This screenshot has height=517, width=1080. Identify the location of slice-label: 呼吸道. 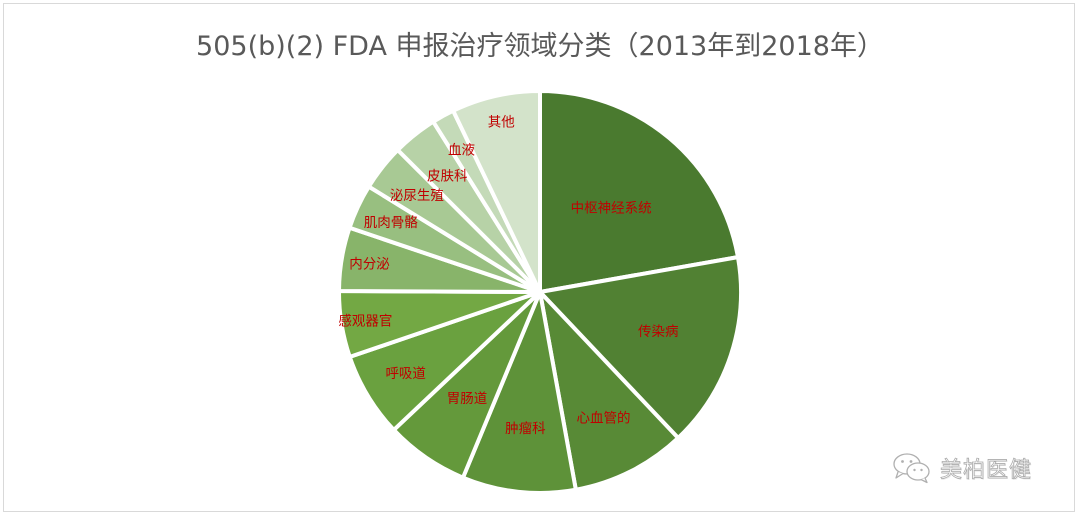
(405, 374).